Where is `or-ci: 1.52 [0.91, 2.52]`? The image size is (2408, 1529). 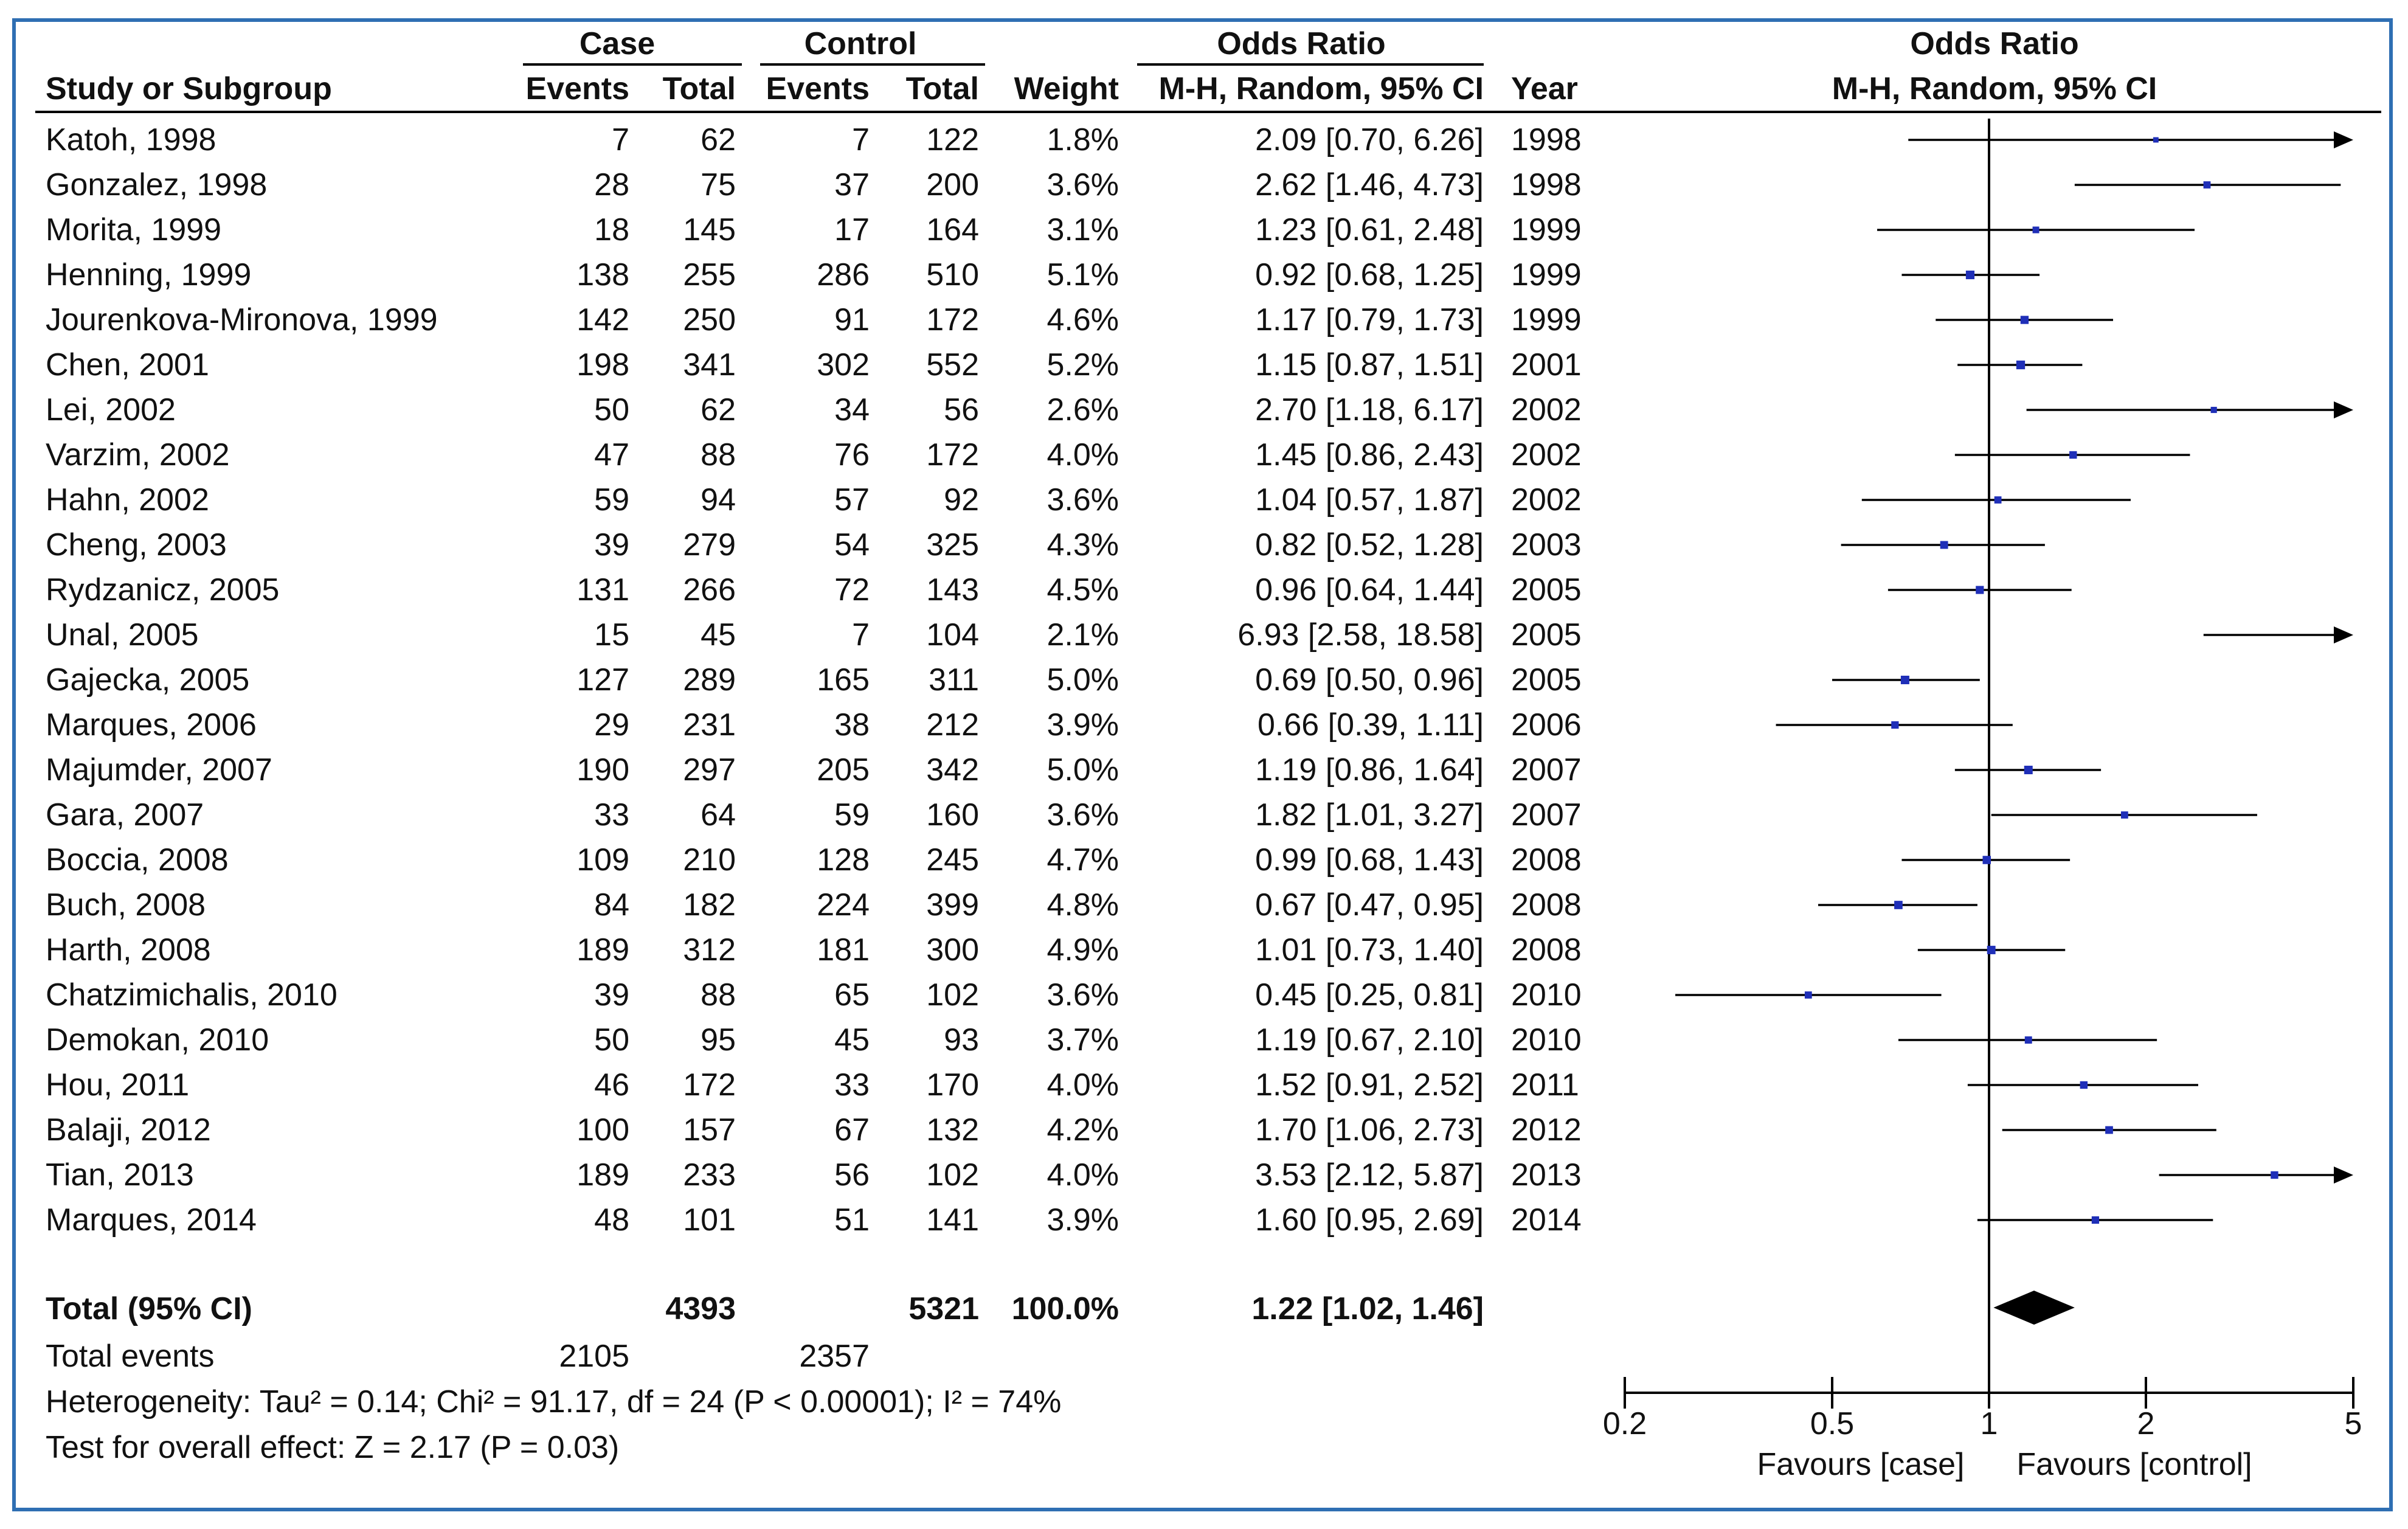 or-ci: 1.52 [0.91, 2.52] is located at coordinates (1369, 1085).